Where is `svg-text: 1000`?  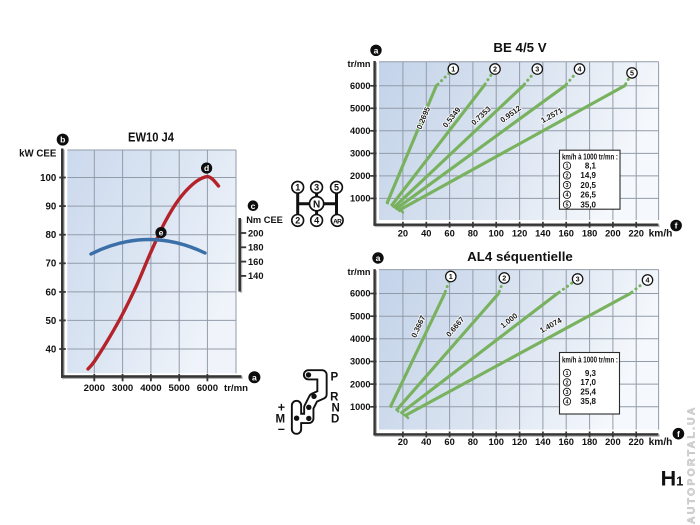 svg-text: 1000 is located at coordinates (360, 407).